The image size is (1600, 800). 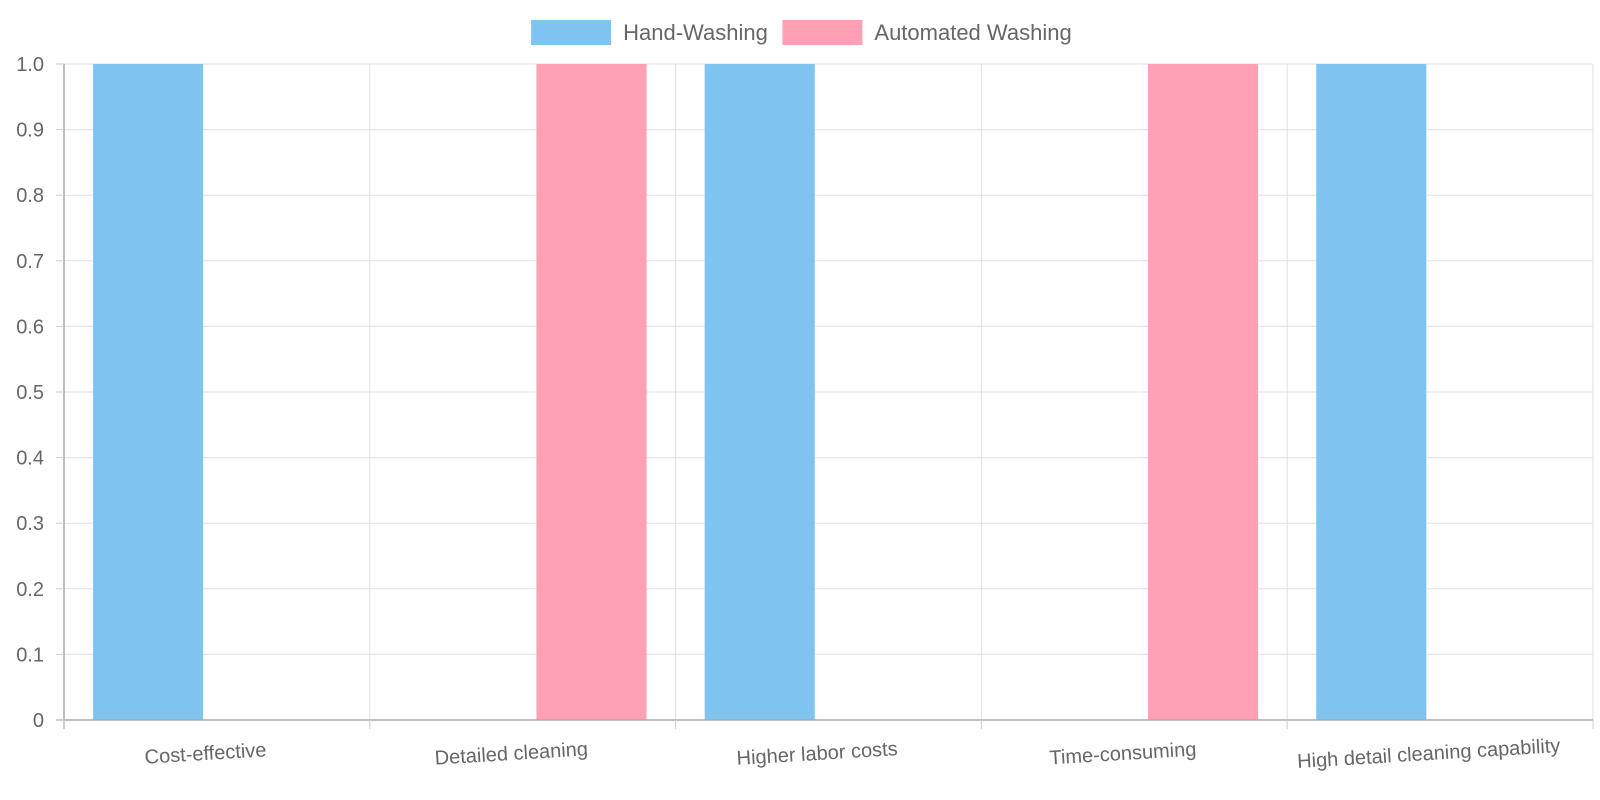 What do you see at coordinates (30, 459) in the screenshot?
I see `y-tick-label: 0.4` at bounding box center [30, 459].